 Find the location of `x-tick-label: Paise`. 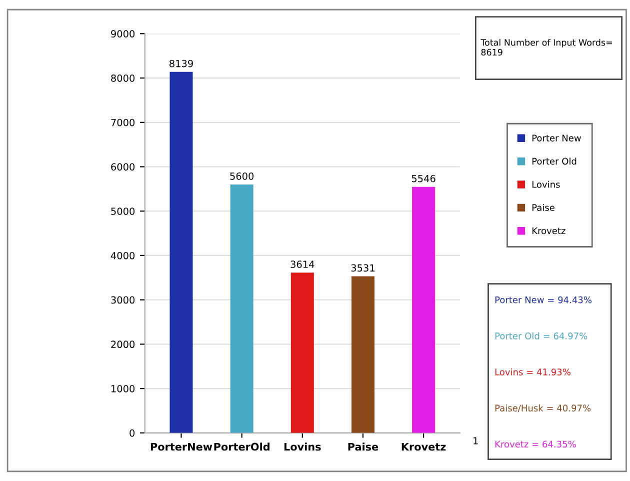

x-tick-label: Paise is located at coordinates (363, 446).